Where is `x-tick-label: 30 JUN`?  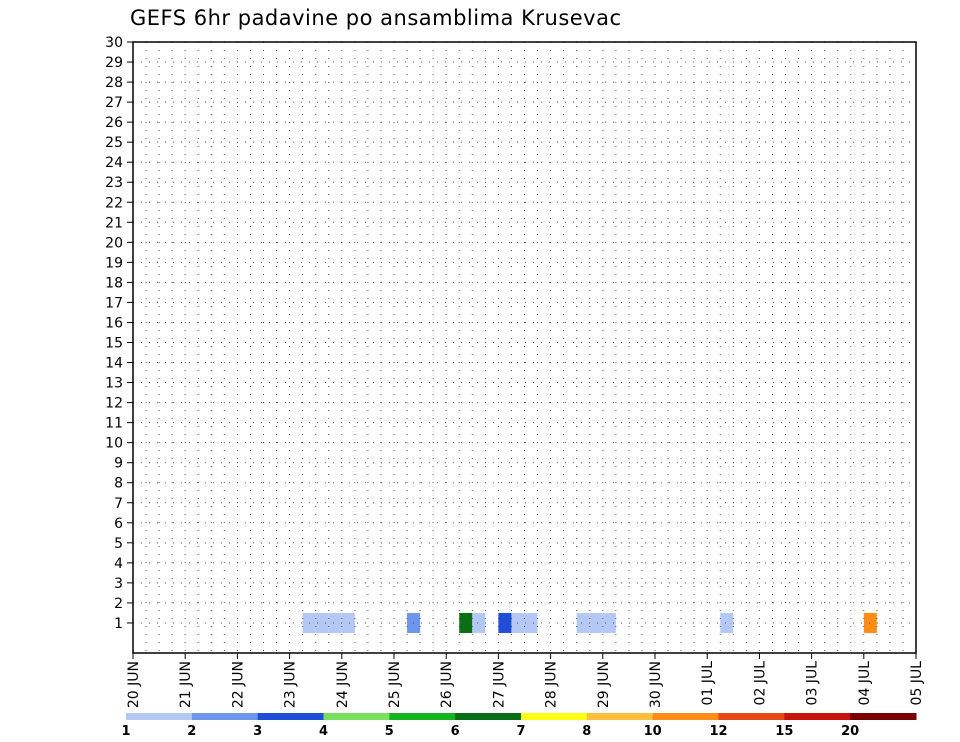 x-tick-label: 30 JUN is located at coordinates (656, 684).